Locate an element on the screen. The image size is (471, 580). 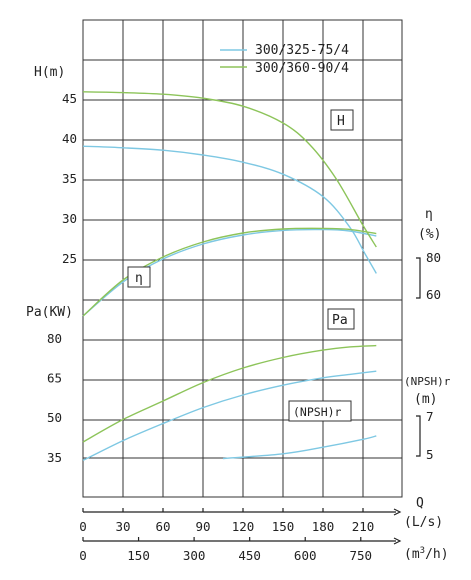
ls-tick-label: 120 is located at coordinates (243, 526).